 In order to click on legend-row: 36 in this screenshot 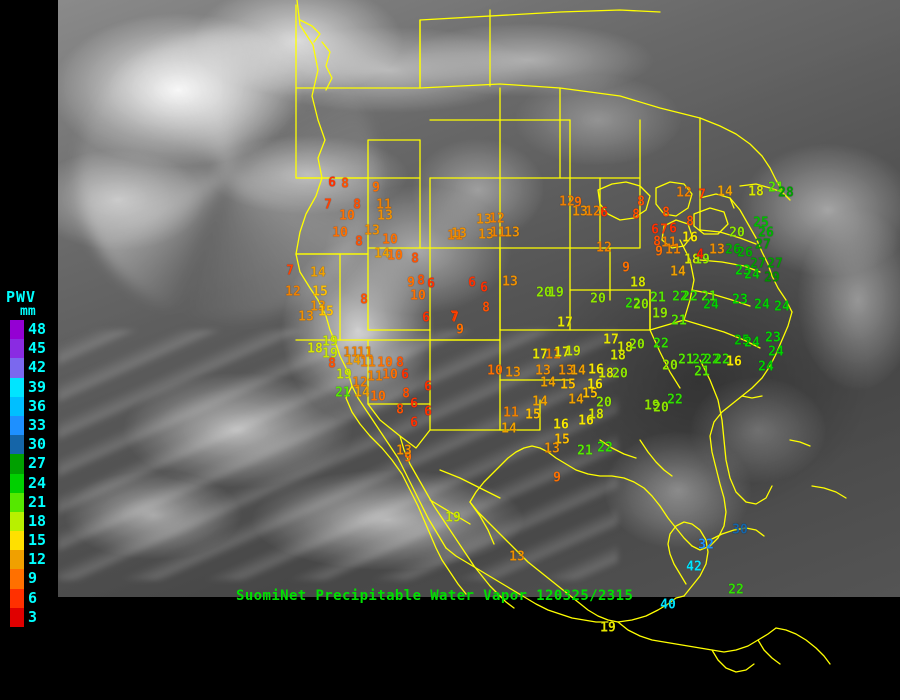, I will do `click(28, 406)`.